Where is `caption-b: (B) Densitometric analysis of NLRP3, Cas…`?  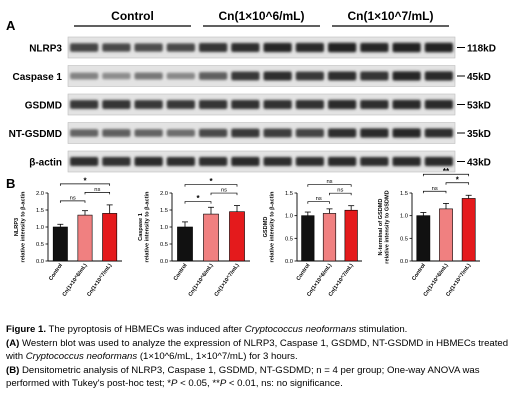 caption-b: (B) Densitometric analysis of NLRP3, Cas… is located at coordinates (261, 377).